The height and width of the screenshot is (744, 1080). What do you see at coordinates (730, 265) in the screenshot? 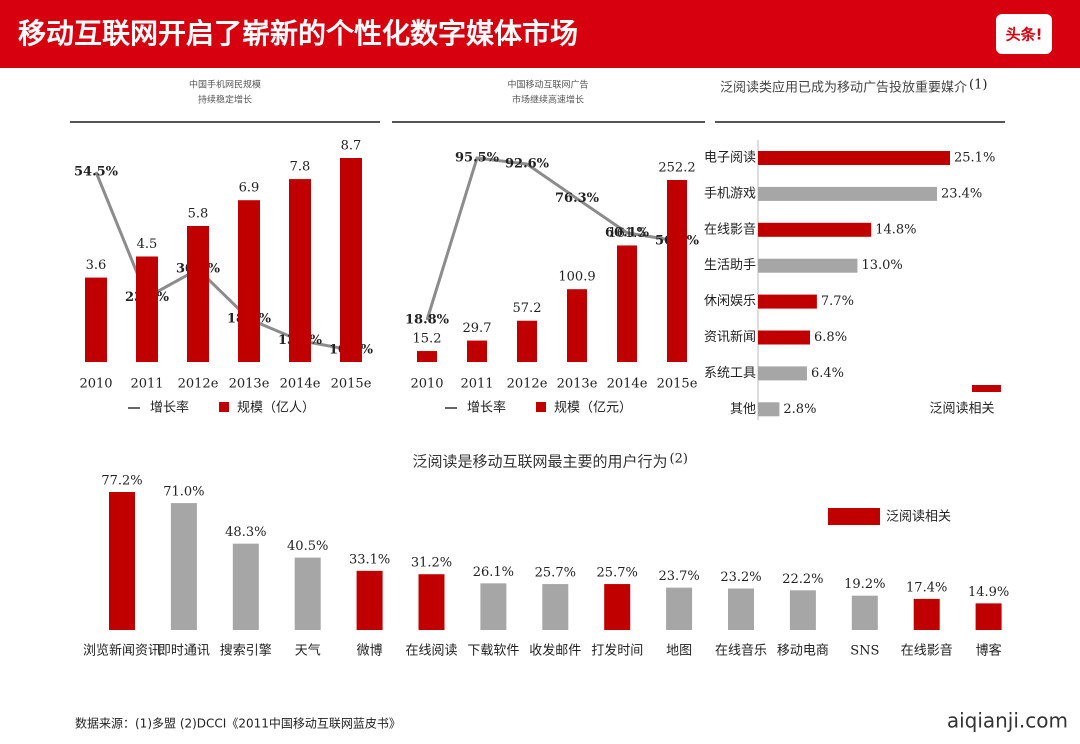
I see `y-tick-label: 生活助手` at bounding box center [730, 265].